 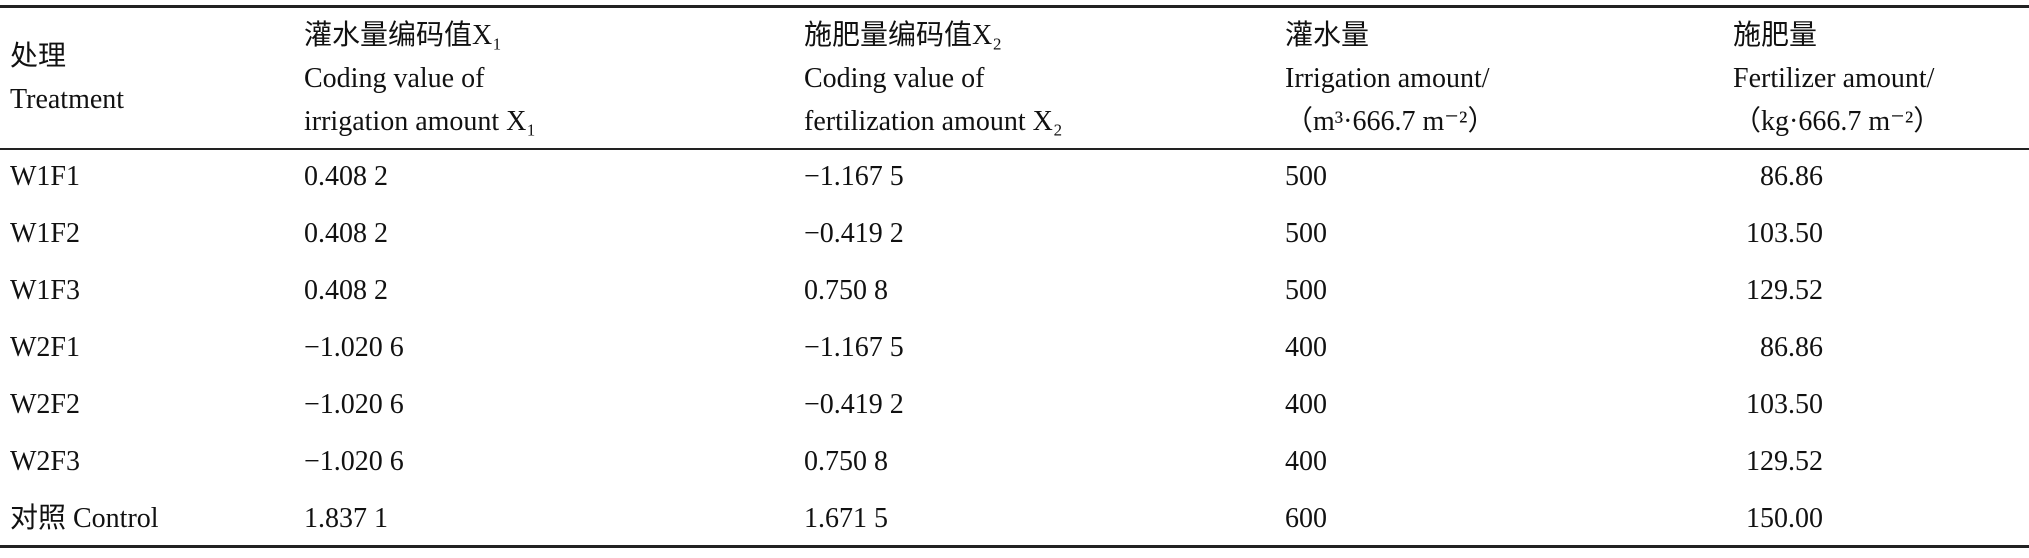 I want to click on cell-text: W1F1, so click(x=45, y=176).